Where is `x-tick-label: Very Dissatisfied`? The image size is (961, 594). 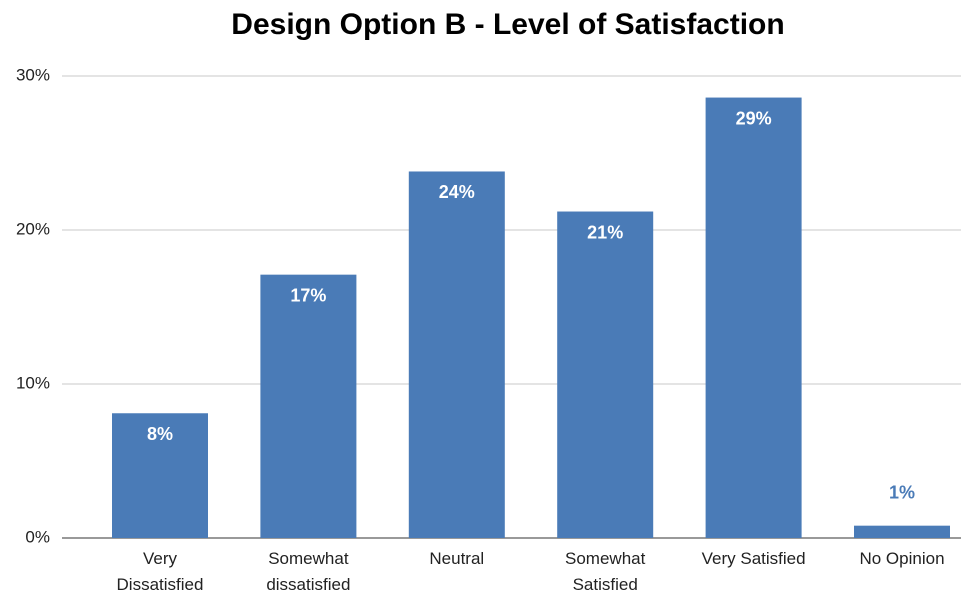
x-tick-label: Very Dissatisfied is located at coordinates (160, 571).